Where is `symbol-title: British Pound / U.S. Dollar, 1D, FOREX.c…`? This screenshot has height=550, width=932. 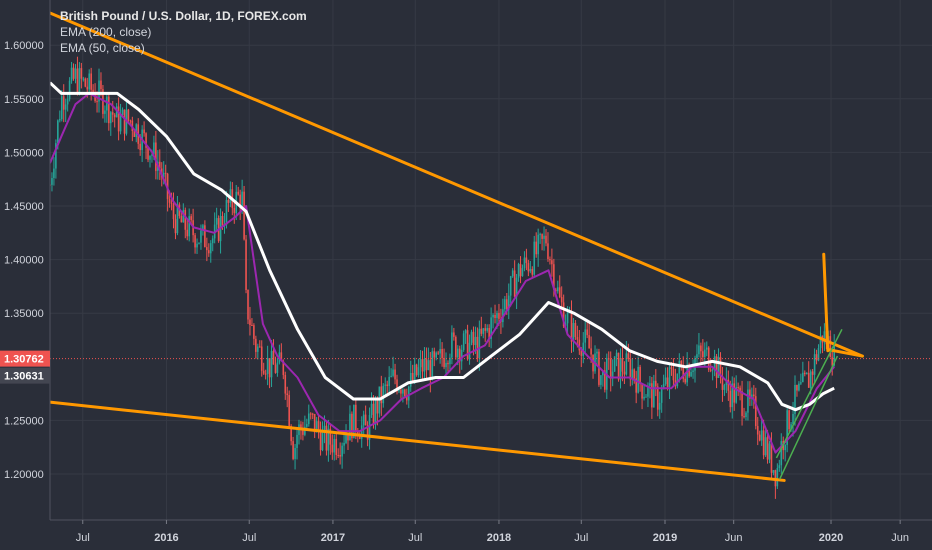 symbol-title: British Pound / U.S. Dollar, 1D, FOREX.c… is located at coordinates (183, 16).